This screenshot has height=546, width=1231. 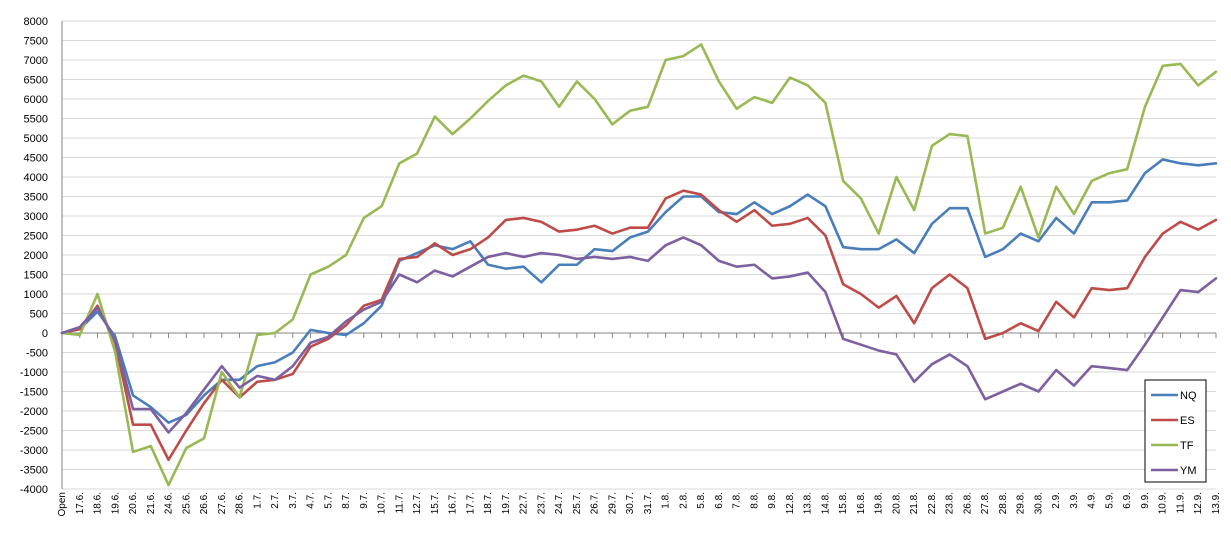 I want to click on y-tick-label: 5000, so click(x=36, y=139).